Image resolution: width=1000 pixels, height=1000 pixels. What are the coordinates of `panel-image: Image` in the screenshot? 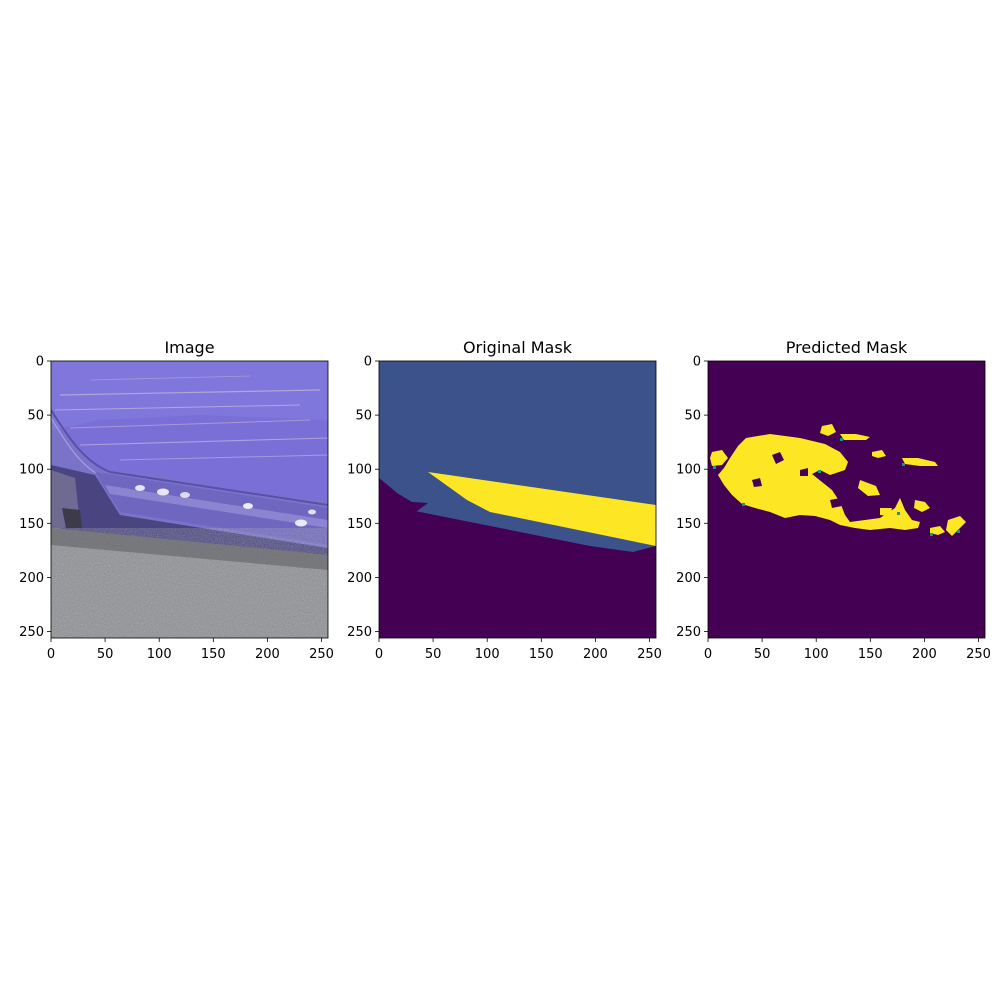 It's located at (189, 488).